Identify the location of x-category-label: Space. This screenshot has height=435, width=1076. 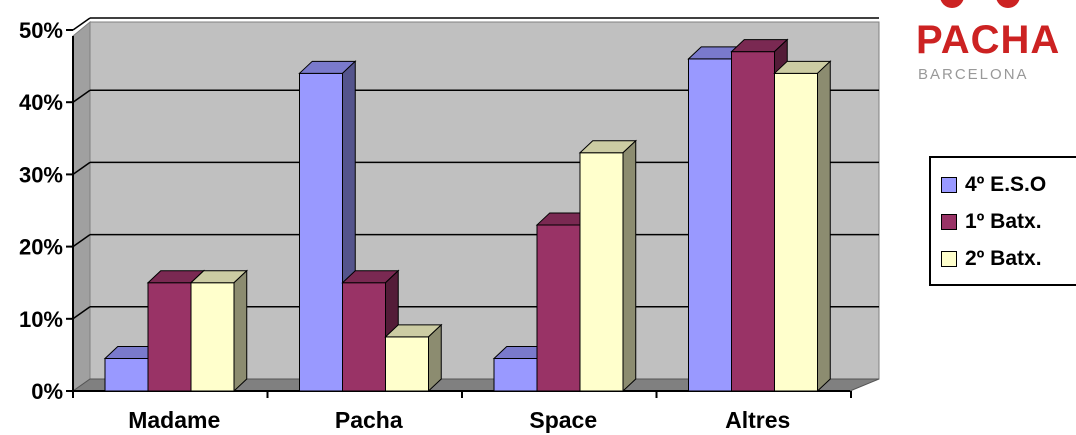
(563, 420).